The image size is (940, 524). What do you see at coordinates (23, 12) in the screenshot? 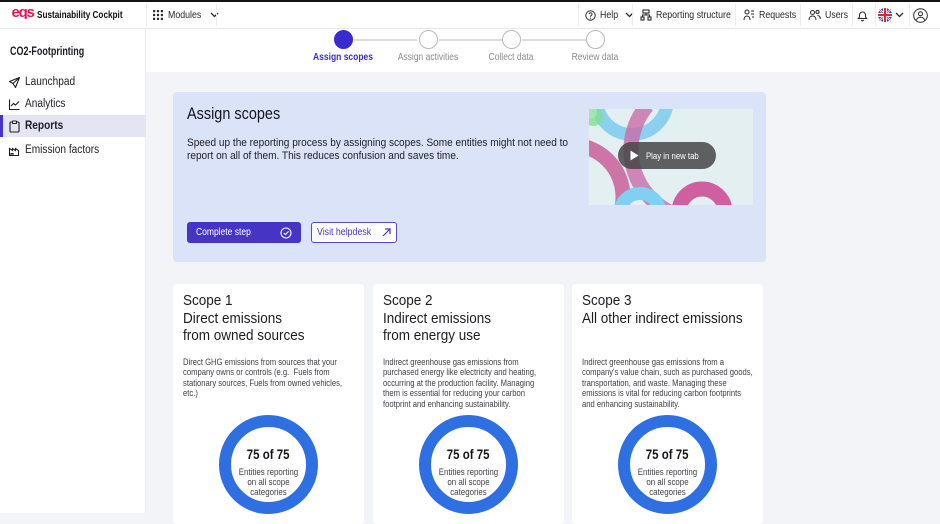
I see `svg-text: eqs` at bounding box center [23, 12].